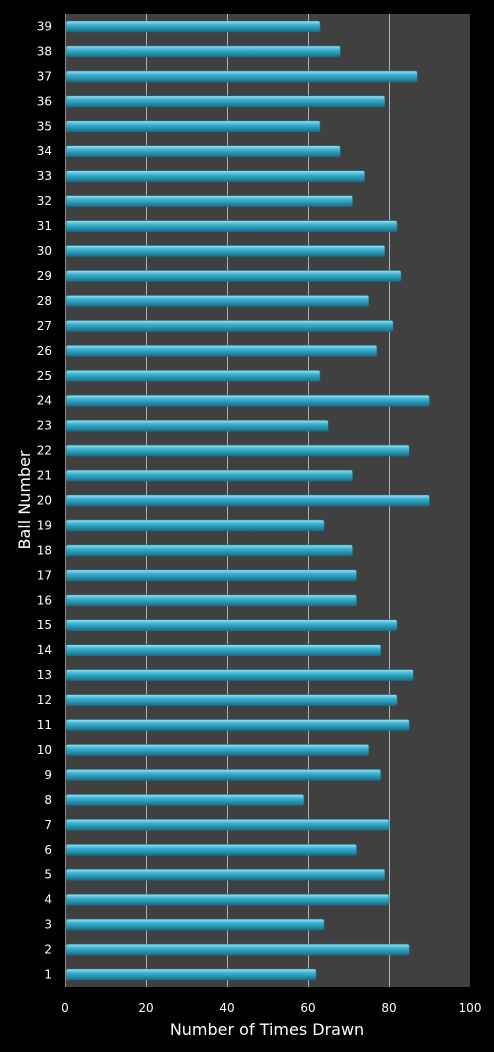  I want to click on y-tick-label: 21, so click(44, 476).